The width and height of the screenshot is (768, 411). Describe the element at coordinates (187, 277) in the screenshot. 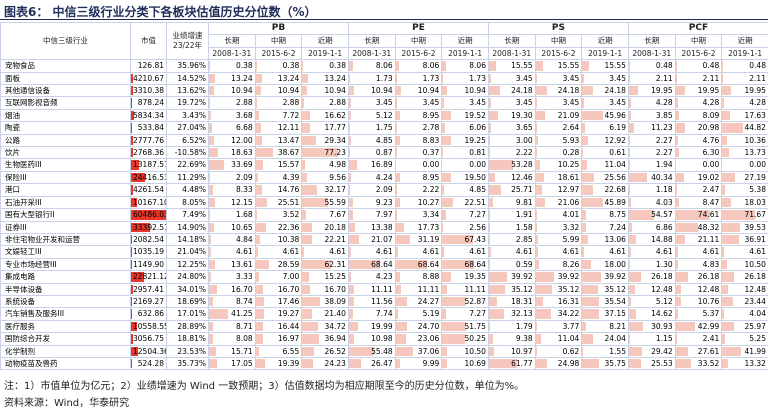

I see `growth: 24.80%` at that location.